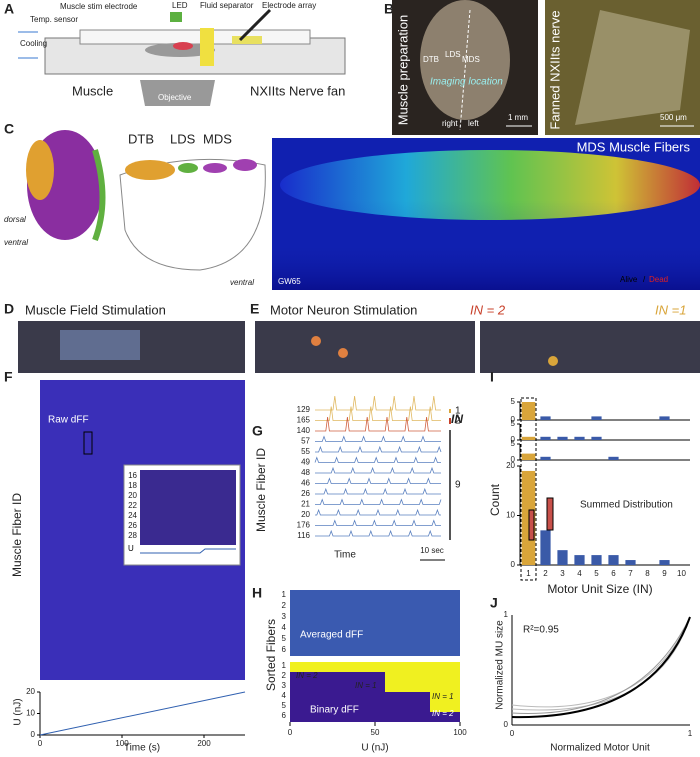 This screenshot has height=757, width=700. I want to click on x-label: U (nJ), so click(374, 748).